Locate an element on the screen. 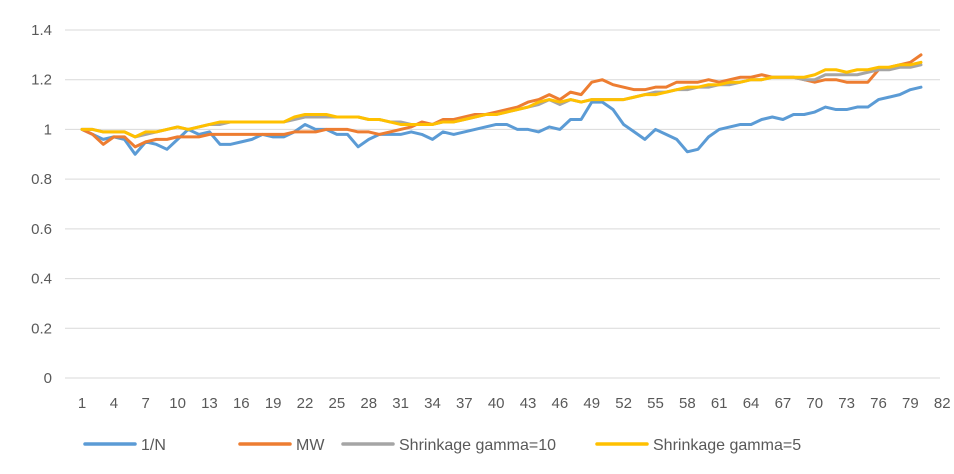  x-tick-label: 22 is located at coordinates (305, 403).